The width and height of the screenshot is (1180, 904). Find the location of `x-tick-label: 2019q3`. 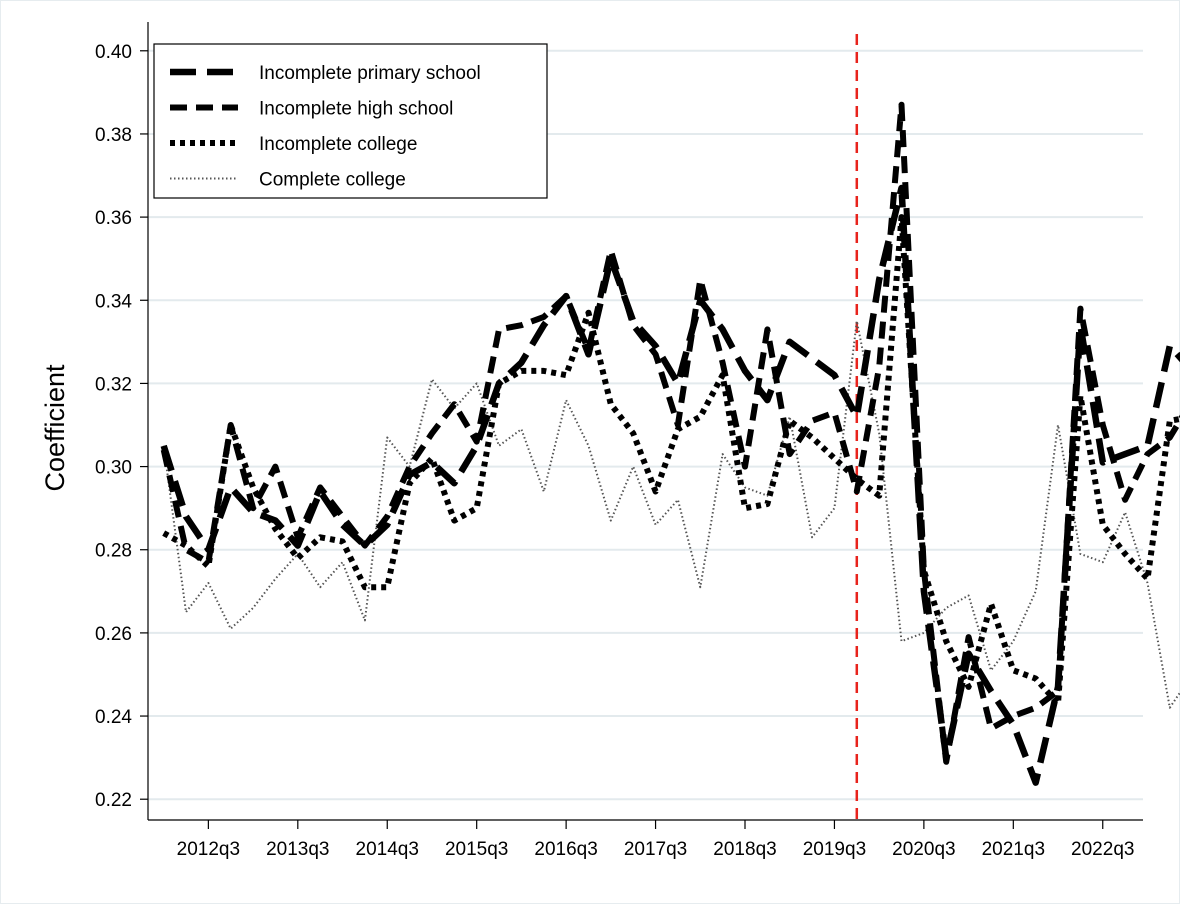

x-tick-label: 2019q3 is located at coordinates (834, 849).